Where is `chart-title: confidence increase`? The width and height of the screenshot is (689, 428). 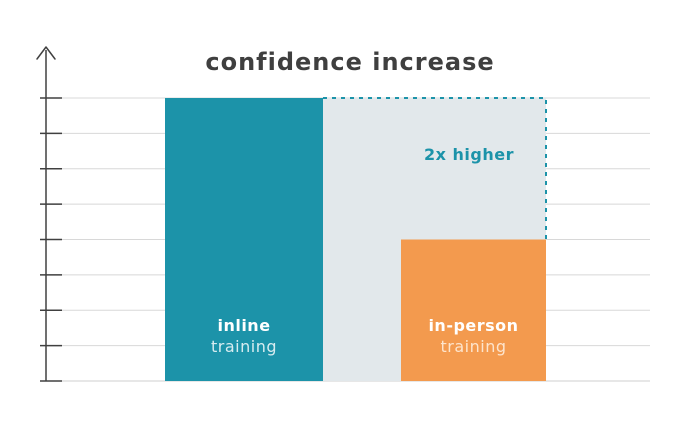 chart-title: confidence increase is located at coordinates (349, 62).